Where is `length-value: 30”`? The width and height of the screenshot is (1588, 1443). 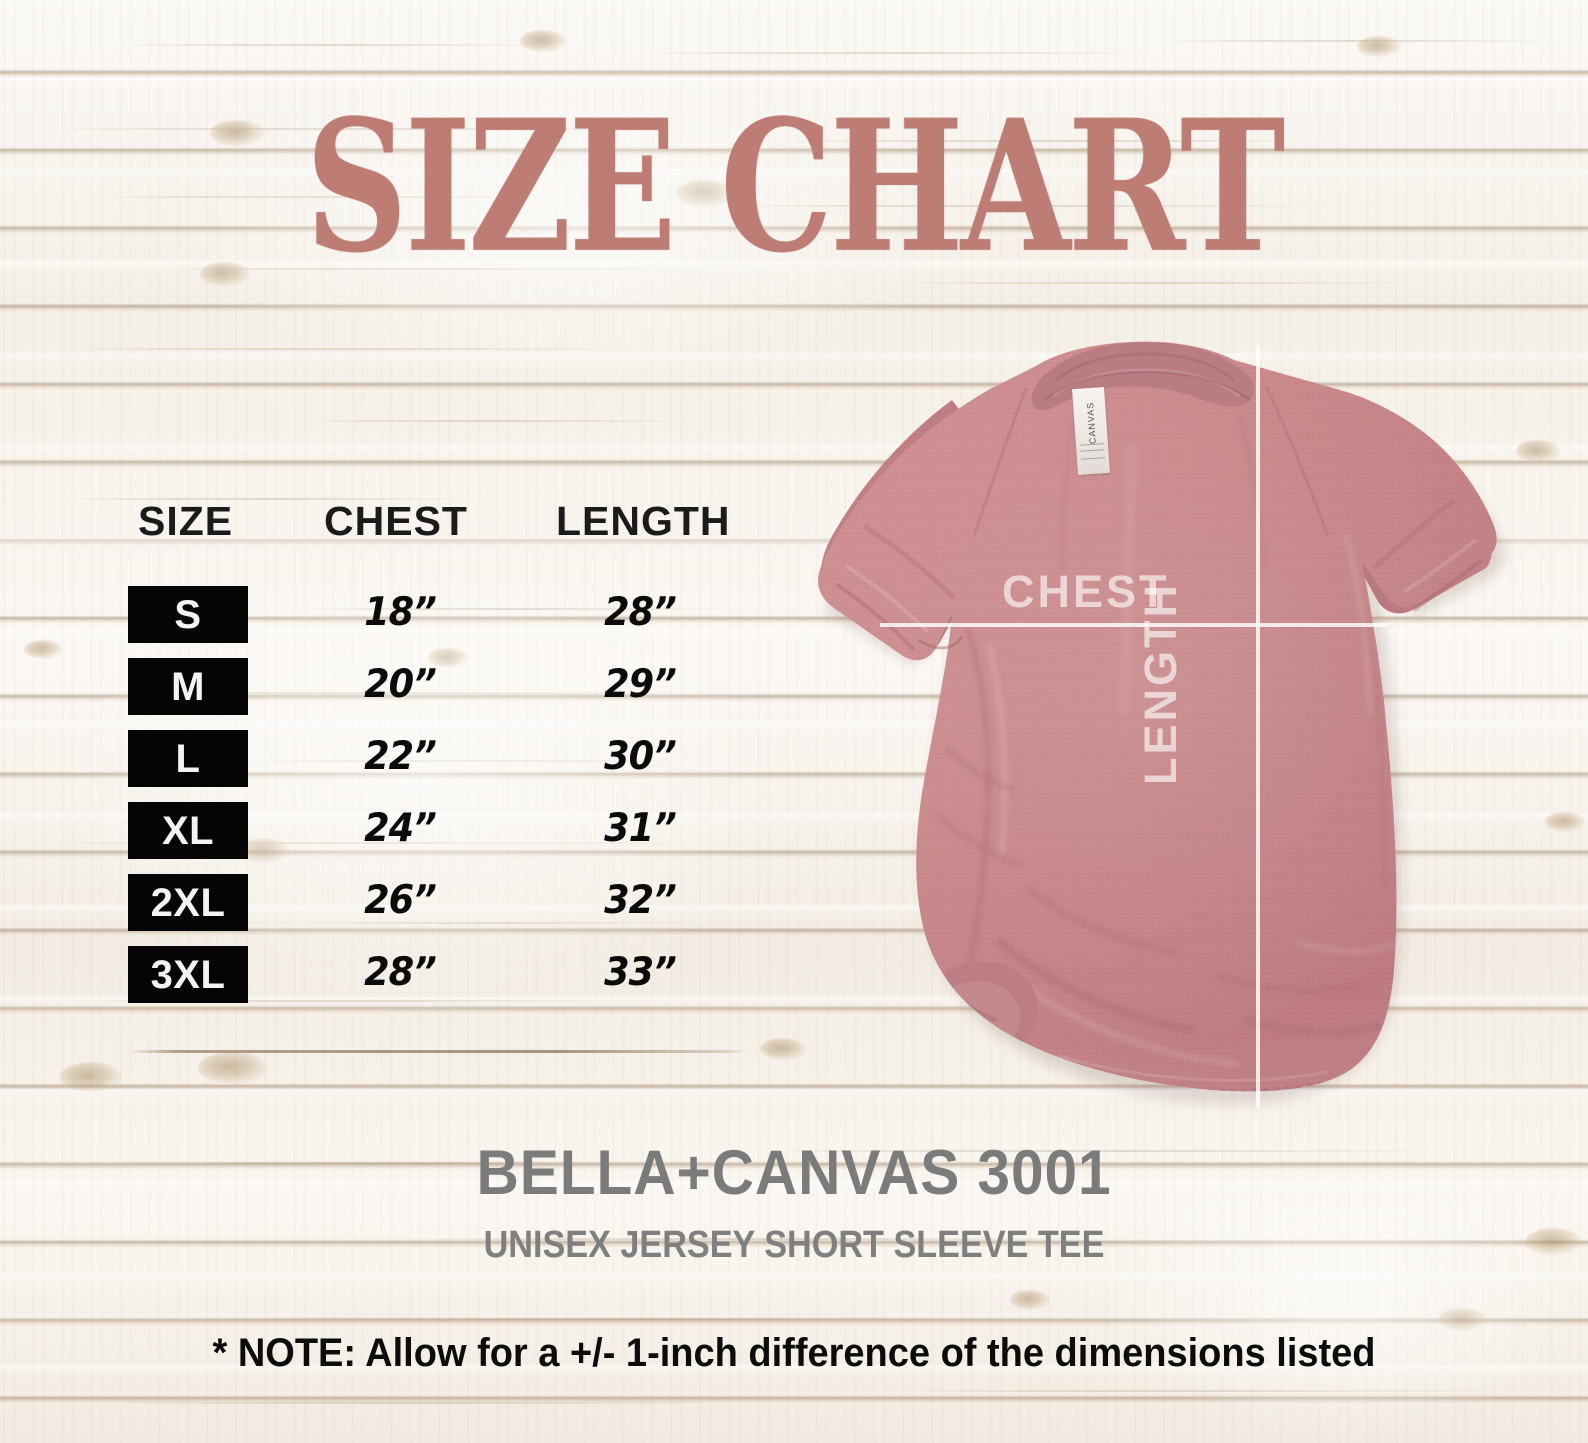
length-value: 30” is located at coordinates (640, 756).